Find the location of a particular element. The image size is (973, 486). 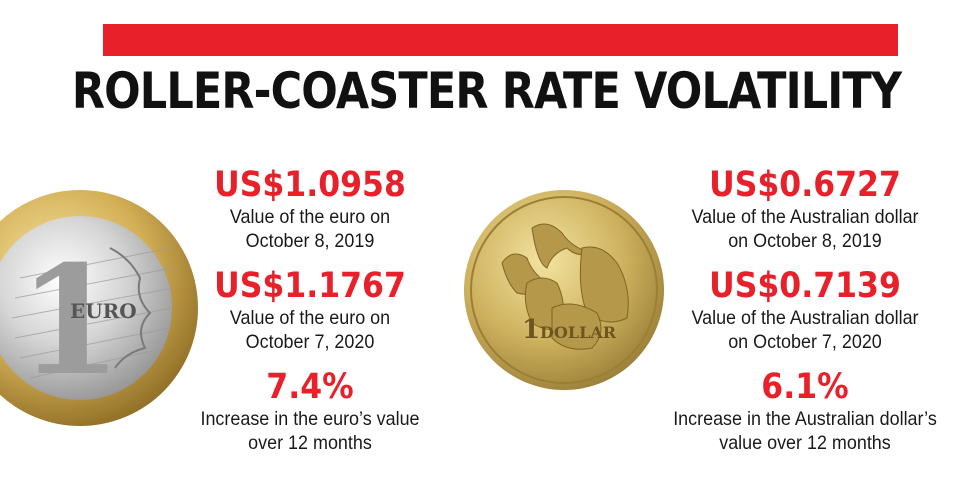

euro-change-percent: 7.4% is located at coordinates (310, 387).